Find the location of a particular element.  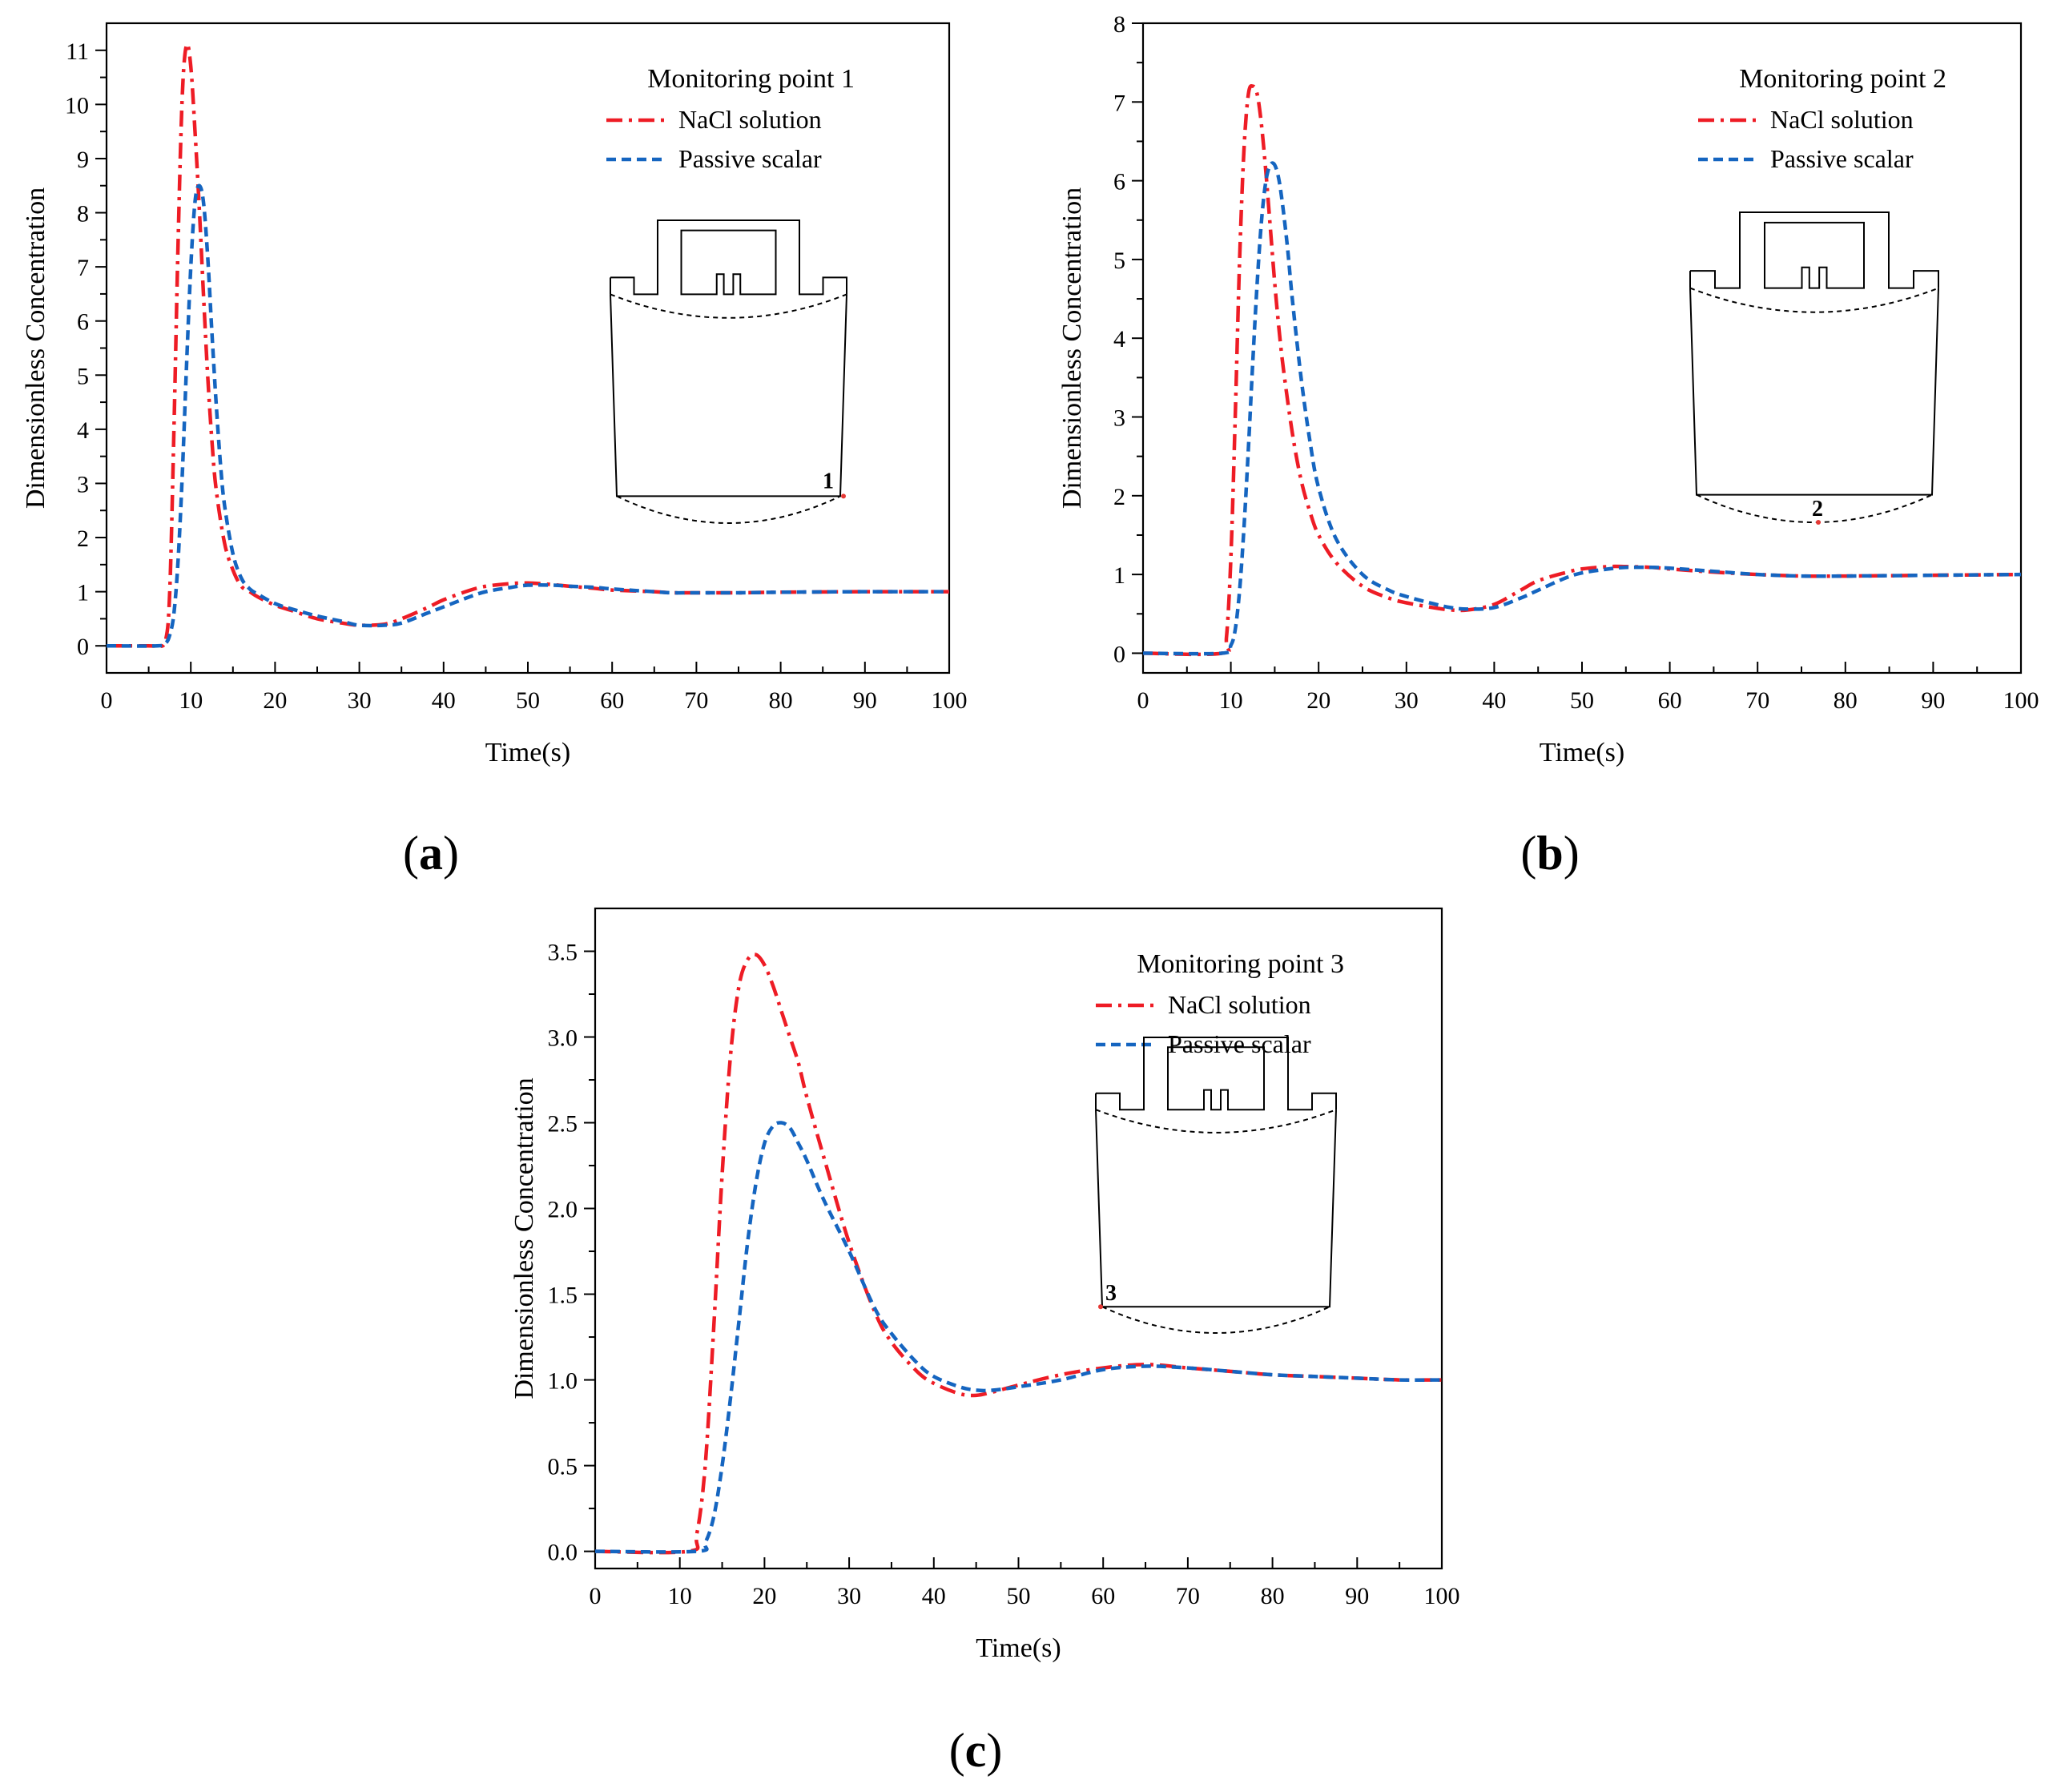

monitoring-point-label: 2 is located at coordinates (1817, 509).